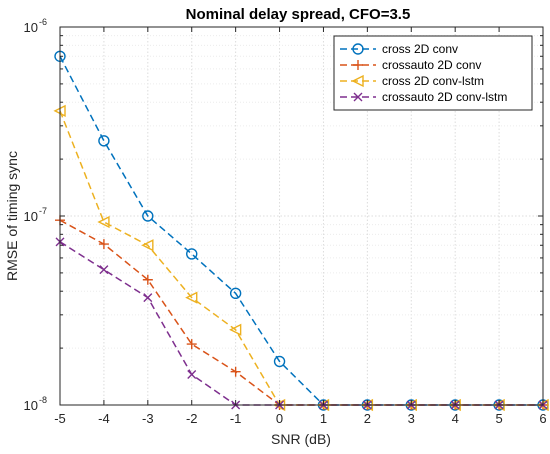 This screenshot has width=550, height=454. Describe the element at coordinates (298, 14) in the screenshot. I see `chart-title: Nominal delay spread, CFO=3.5` at that location.